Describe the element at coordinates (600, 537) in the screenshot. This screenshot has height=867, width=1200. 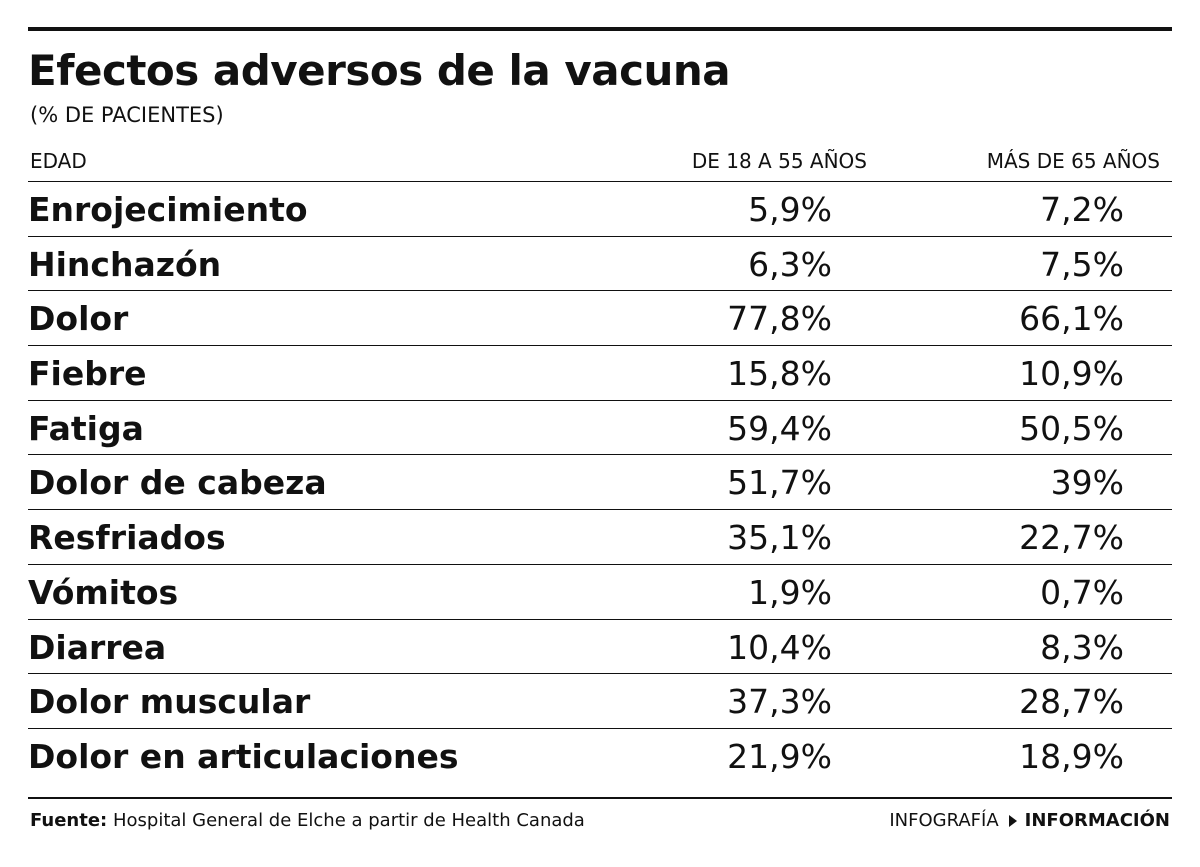
I see `table-row: Resfriados 35,1% 22,7%` at that location.